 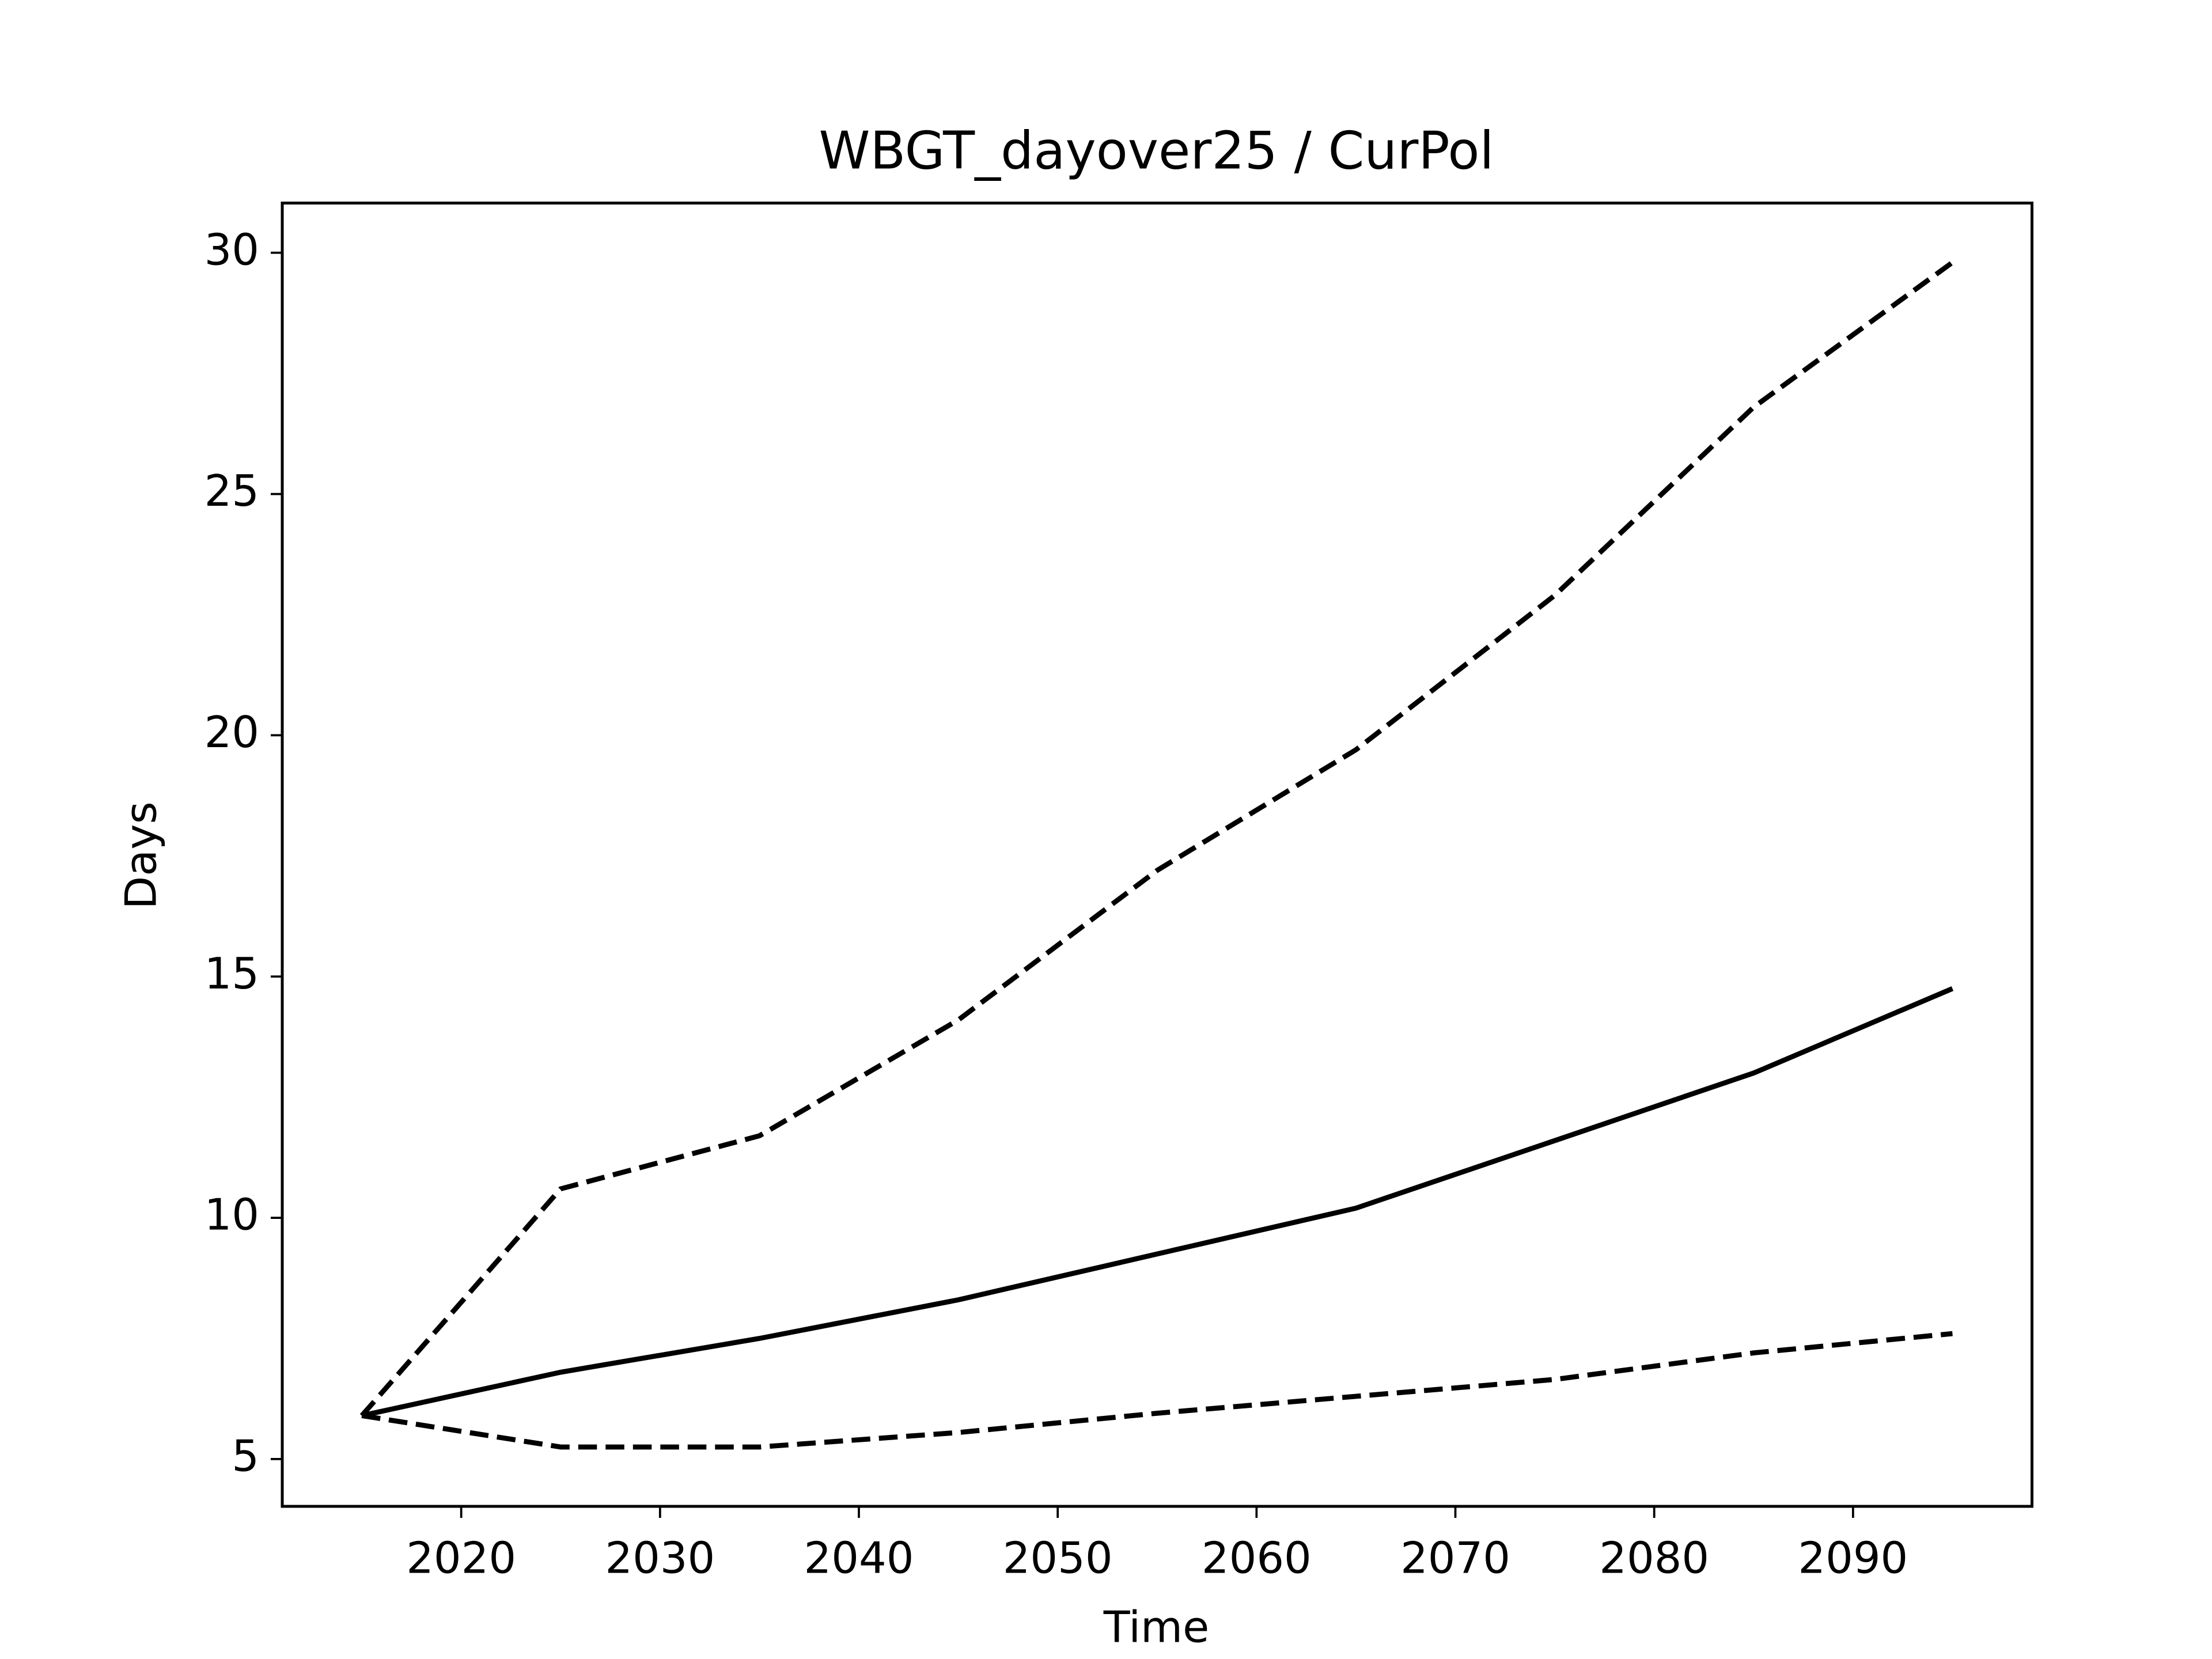 I want to click on x-tick-label: 2070, so click(x=1455, y=1558).